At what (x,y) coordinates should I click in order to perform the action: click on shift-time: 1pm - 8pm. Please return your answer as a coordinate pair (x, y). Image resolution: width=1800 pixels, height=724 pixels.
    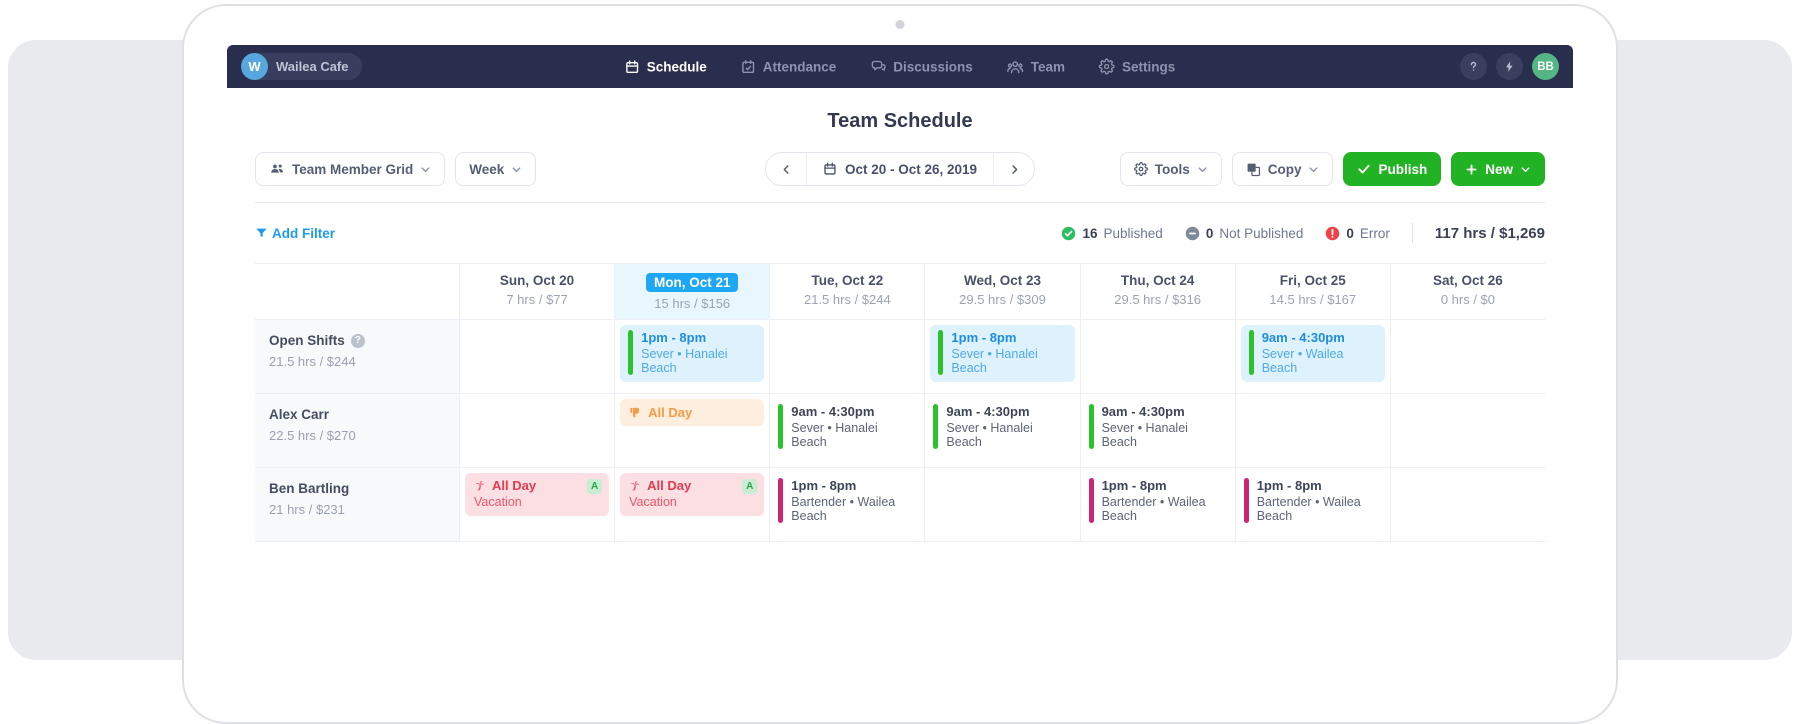
    Looking at the image, I should click on (1289, 485).